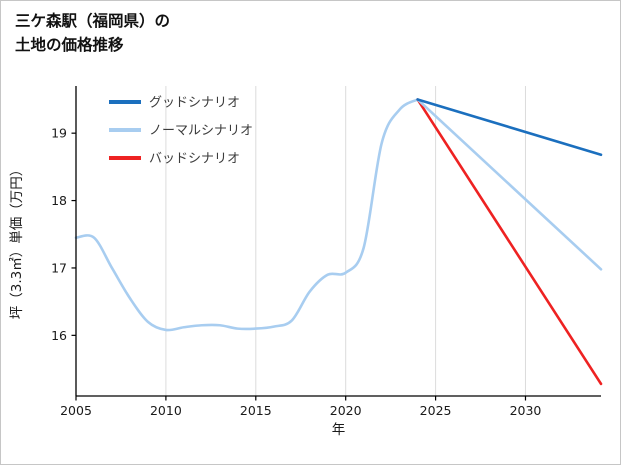 The image size is (621, 465). I want to click on y-axis-label: 坪（3.3㎡）単価（万円）, so click(17, 241).